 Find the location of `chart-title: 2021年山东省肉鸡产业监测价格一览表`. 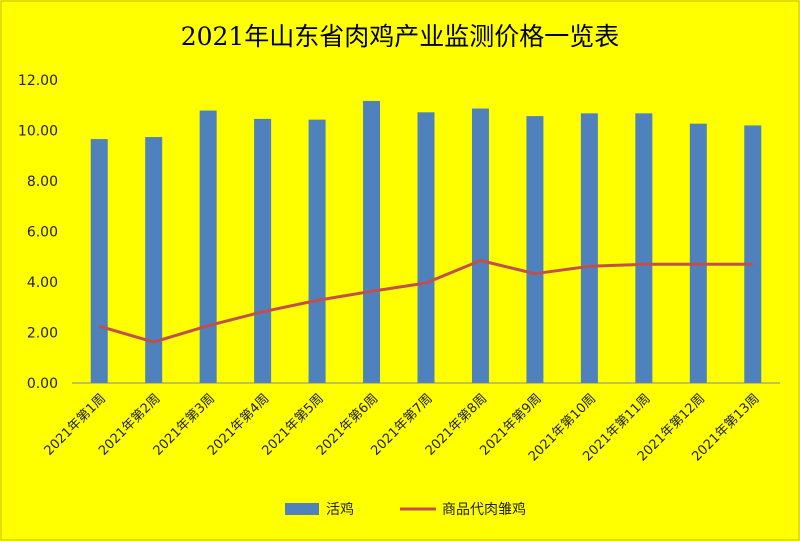

chart-title: 2021年山东省肉鸡产业监测价格一览表 is located at coordinates (400, 36).